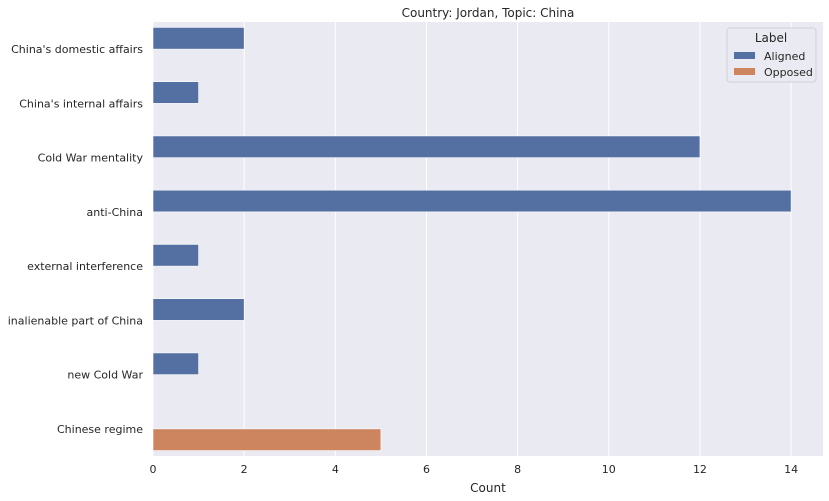 The image size is (829, 501). Describe the element at coordinates (784, 56) in the screenshot. I see `legend-label-aligned: Aligned` at that location.